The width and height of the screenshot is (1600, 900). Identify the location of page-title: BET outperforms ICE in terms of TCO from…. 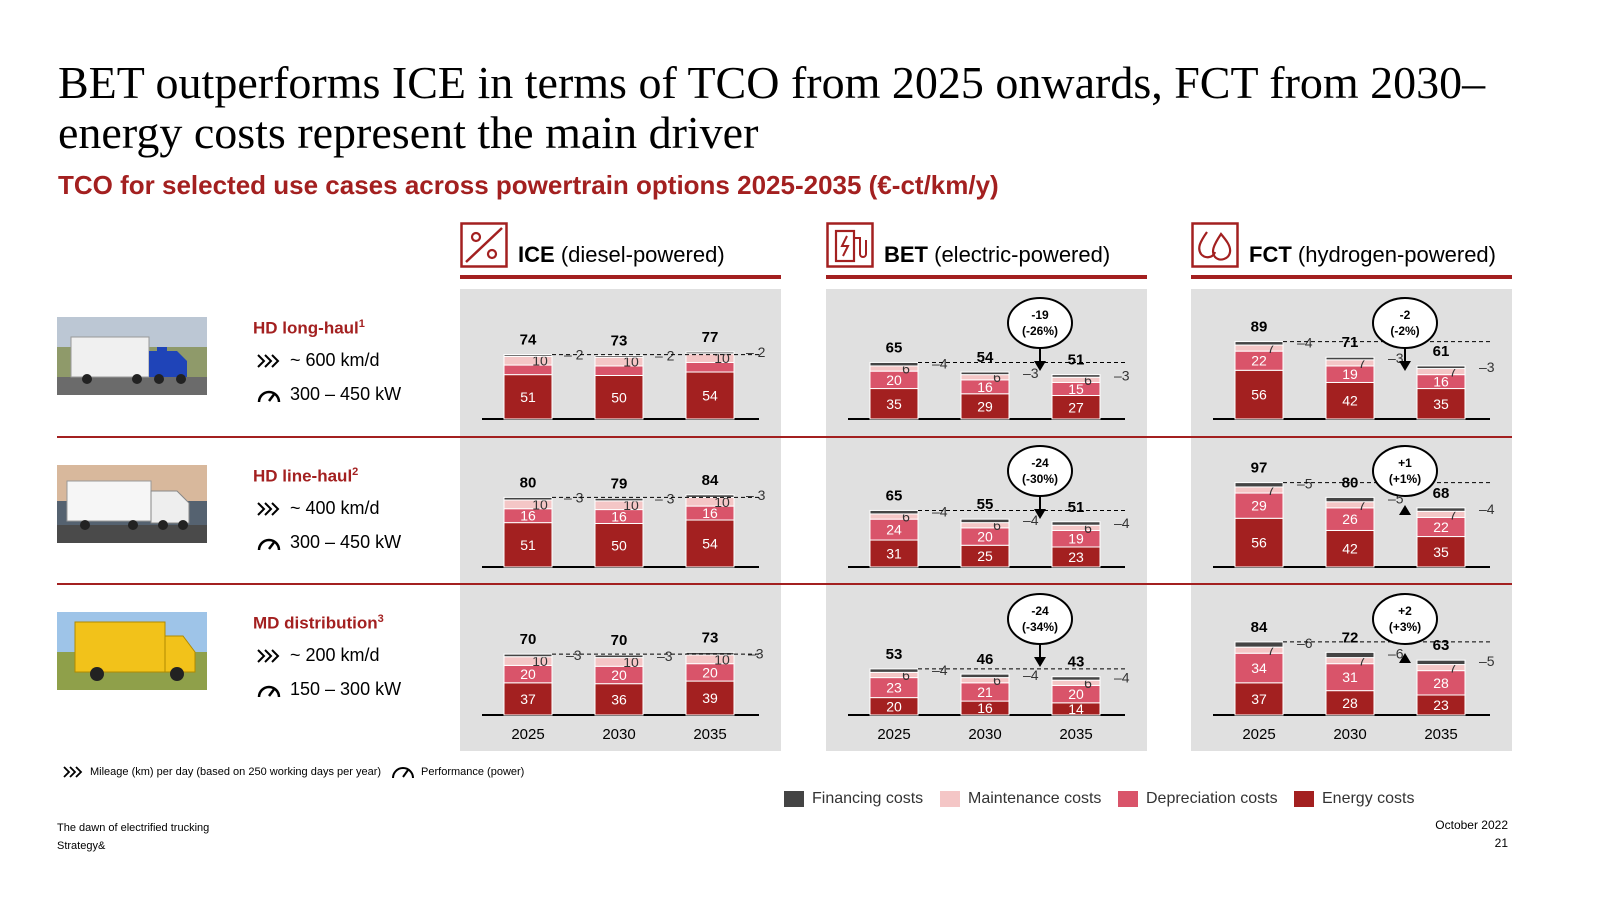
(772, 107).